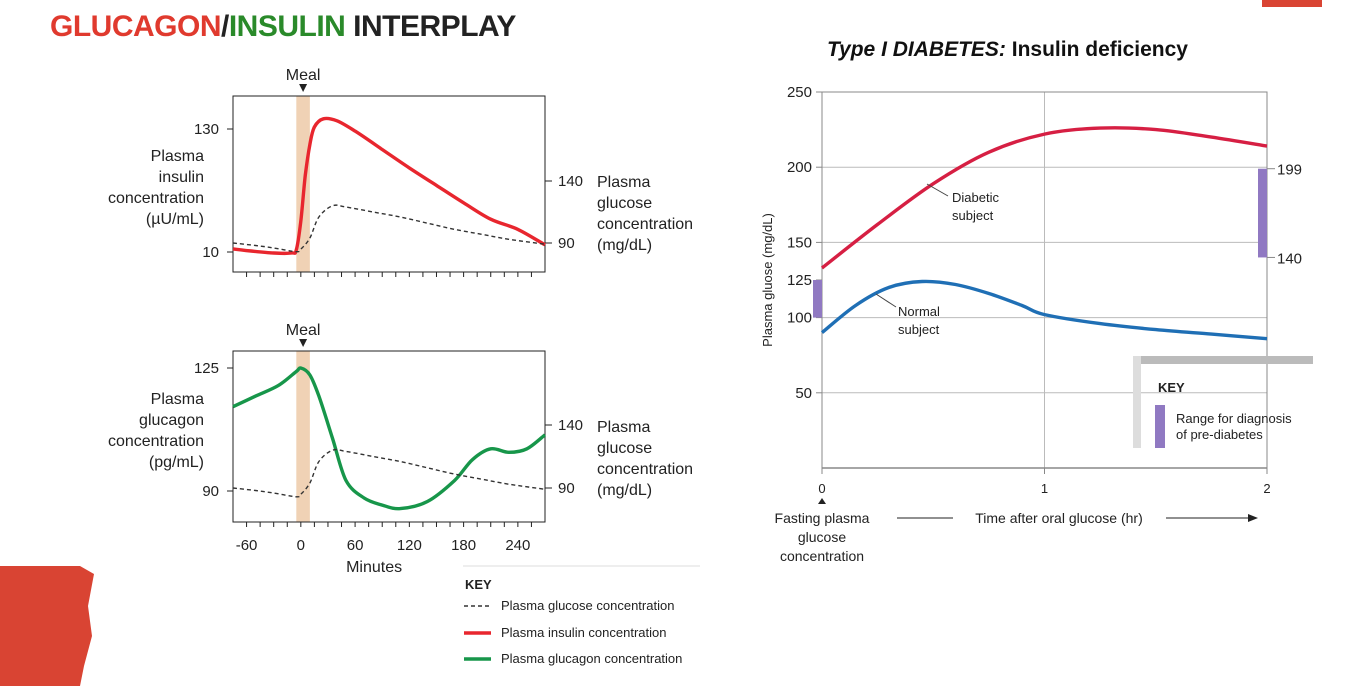 This screenshot has width=1348, height=686. Describe the element at coordinates (799, 242) in the screenshot. I see `right-y-tick-label-2: 150` at that location.